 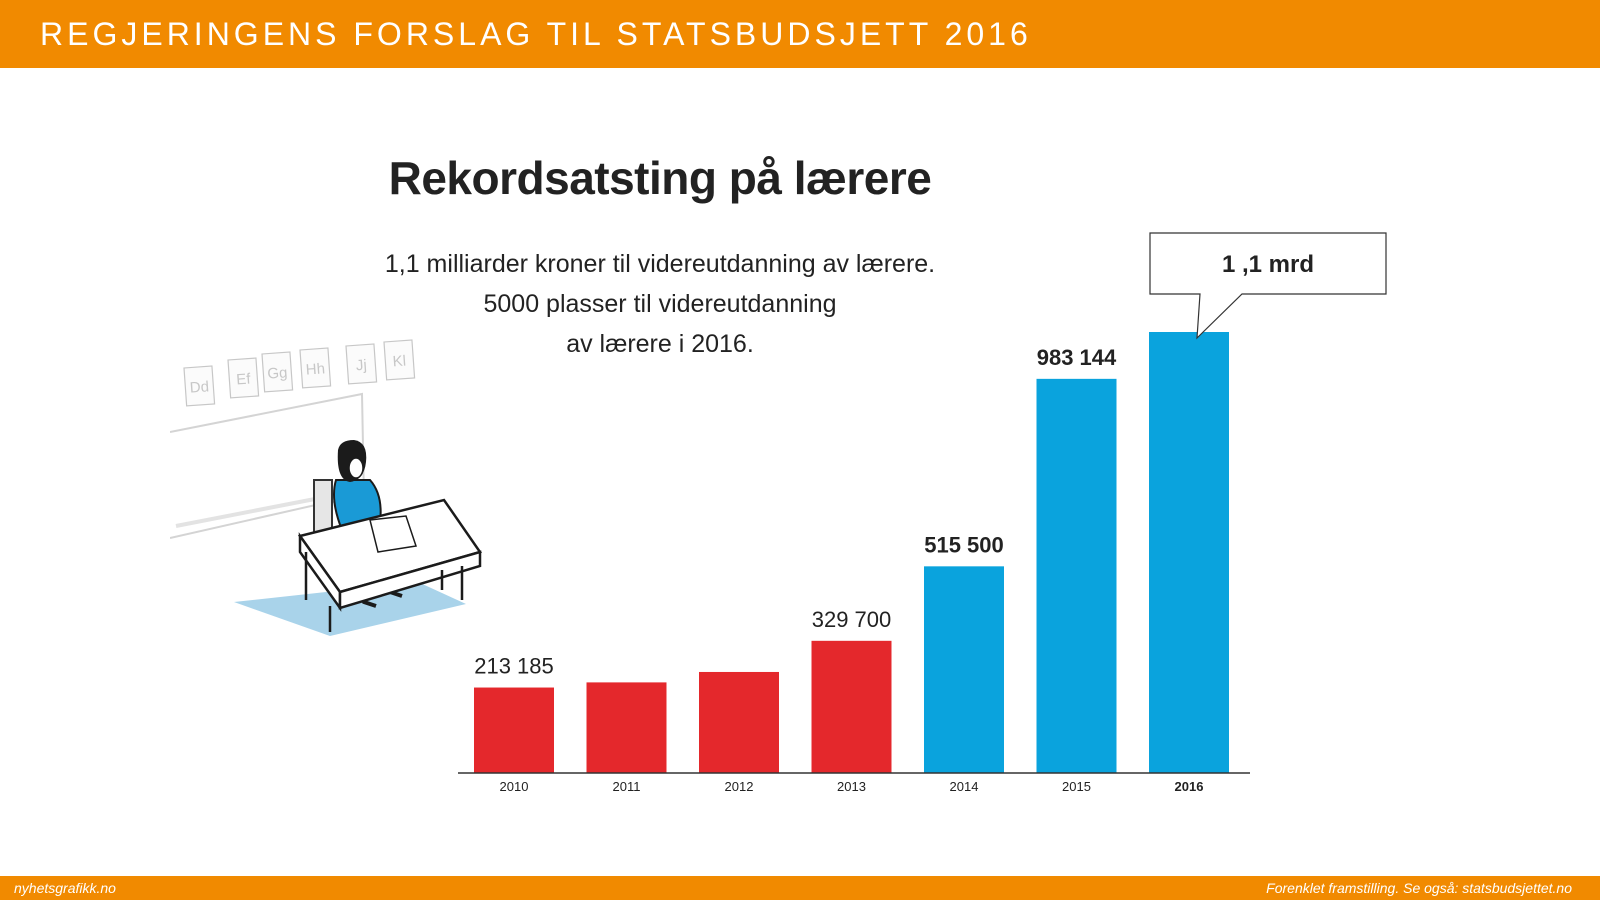 I want to click on data-label: 213 185, so click(x=514, y=666).